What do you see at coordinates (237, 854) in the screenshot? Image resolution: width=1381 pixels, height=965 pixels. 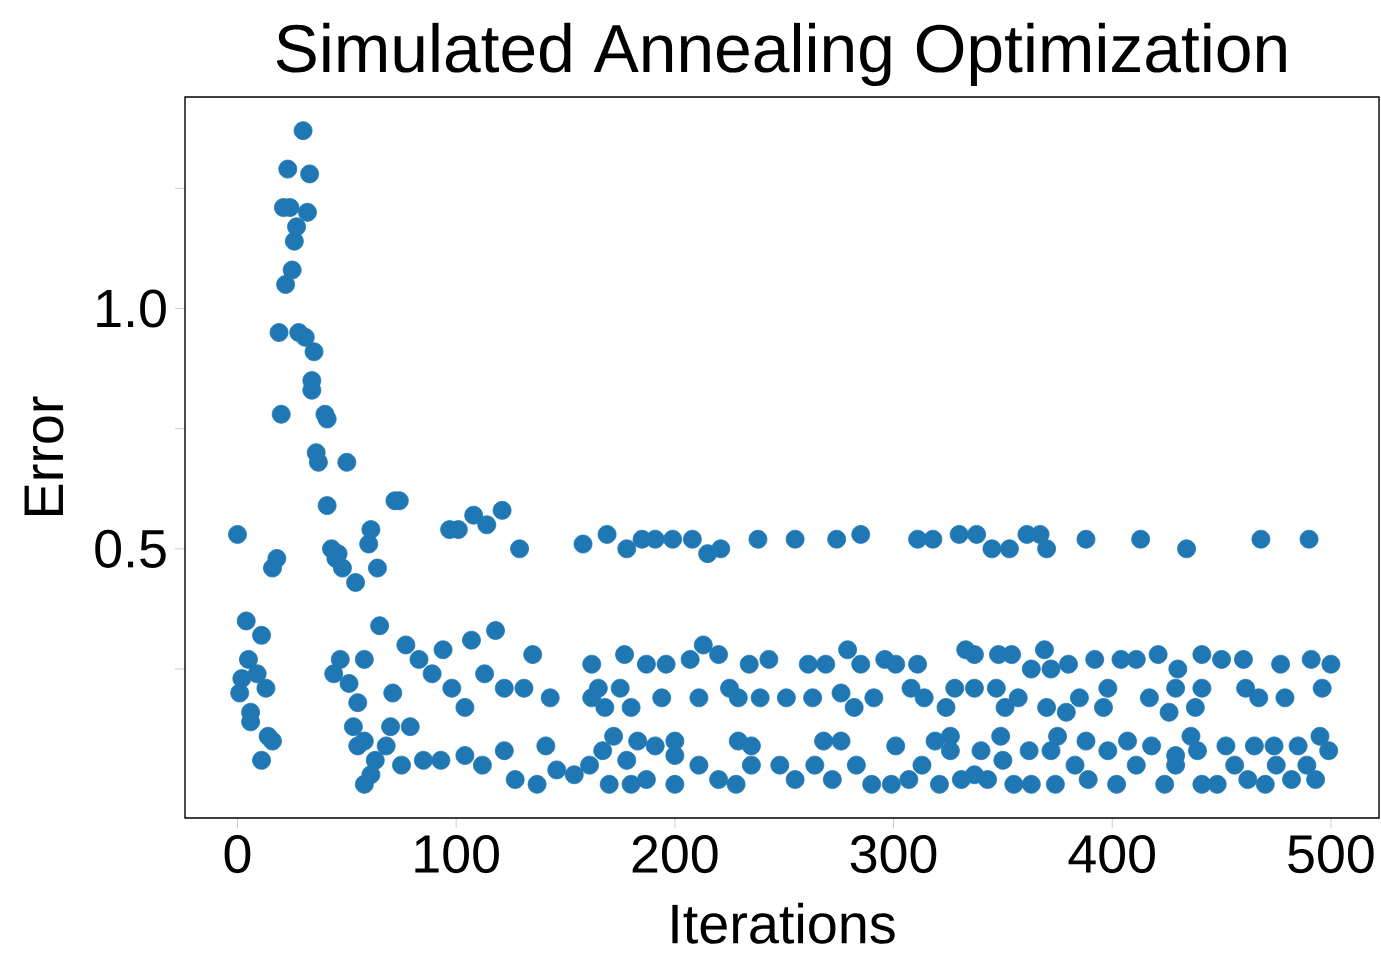 I see `x-tick-label: 0` at bounding box center [237, 854].